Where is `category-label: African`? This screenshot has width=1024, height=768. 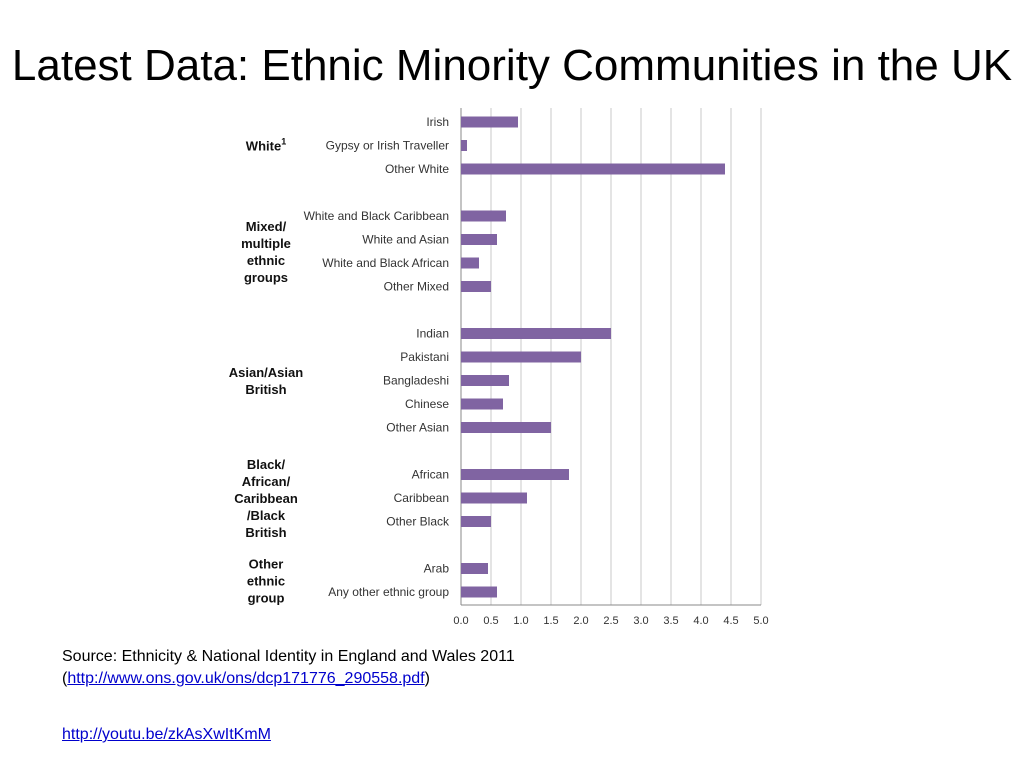
category-label: African is located at coordinates (430, 475).